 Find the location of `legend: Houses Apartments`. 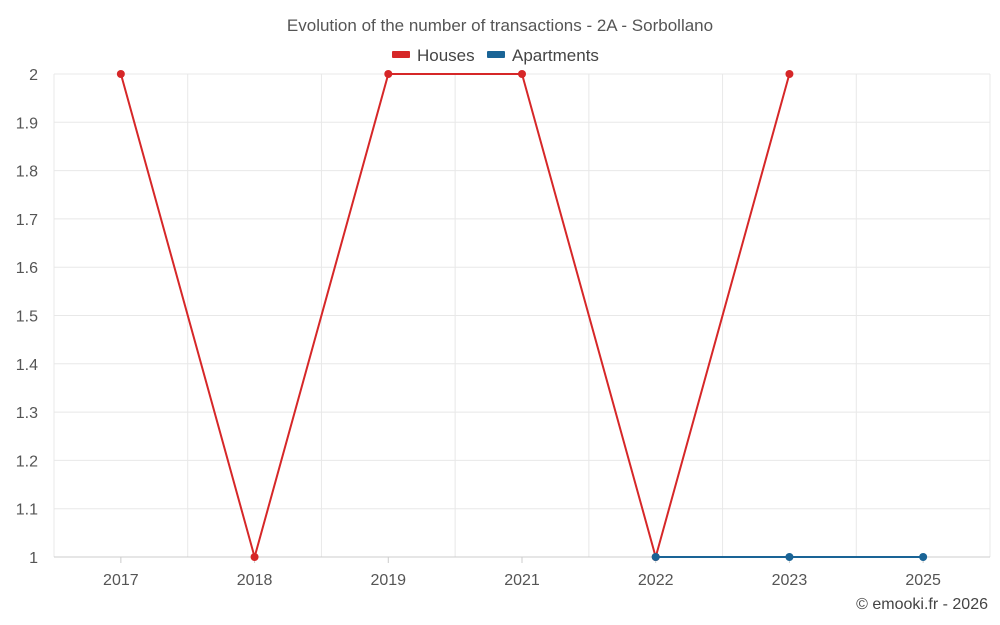

legend: Houses Apartments is located at coordinates (495, 55).